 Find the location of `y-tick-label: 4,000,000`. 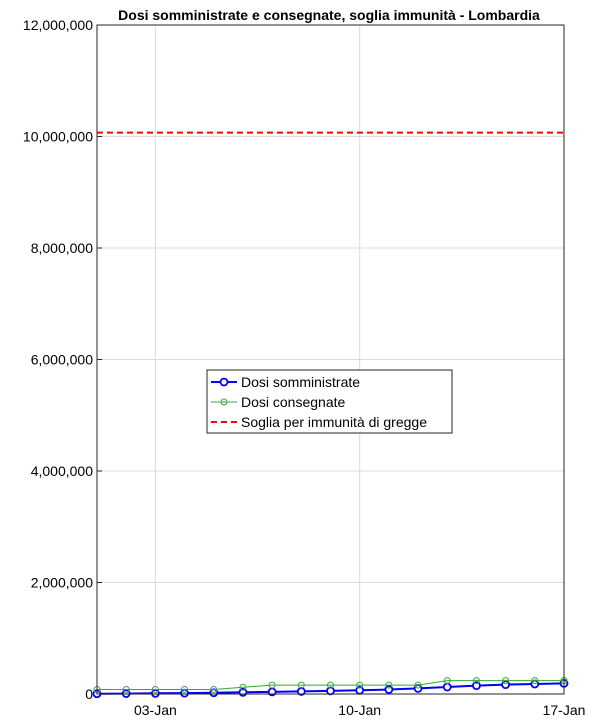

y-tick-label: 4,000,000 is located at coordinates (62, 471).